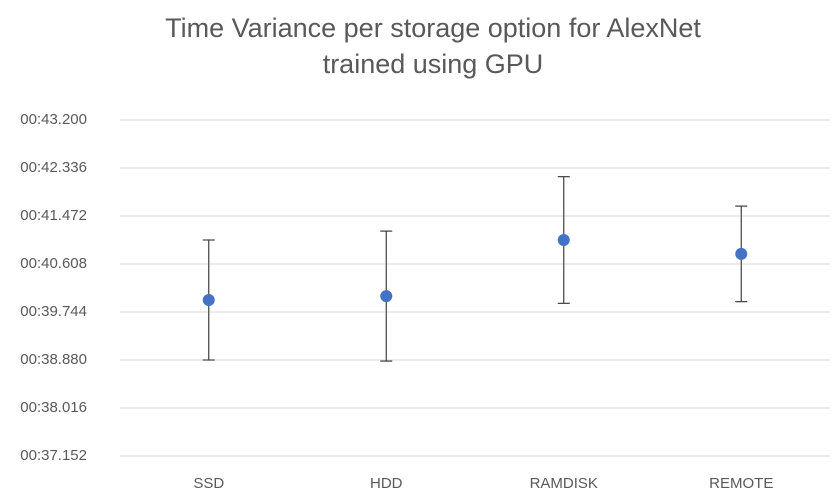 Image resolution: width=833 pixels, height=491 pixels. I want to click on y-tick-label: 00:42.336, so click(53, 167).